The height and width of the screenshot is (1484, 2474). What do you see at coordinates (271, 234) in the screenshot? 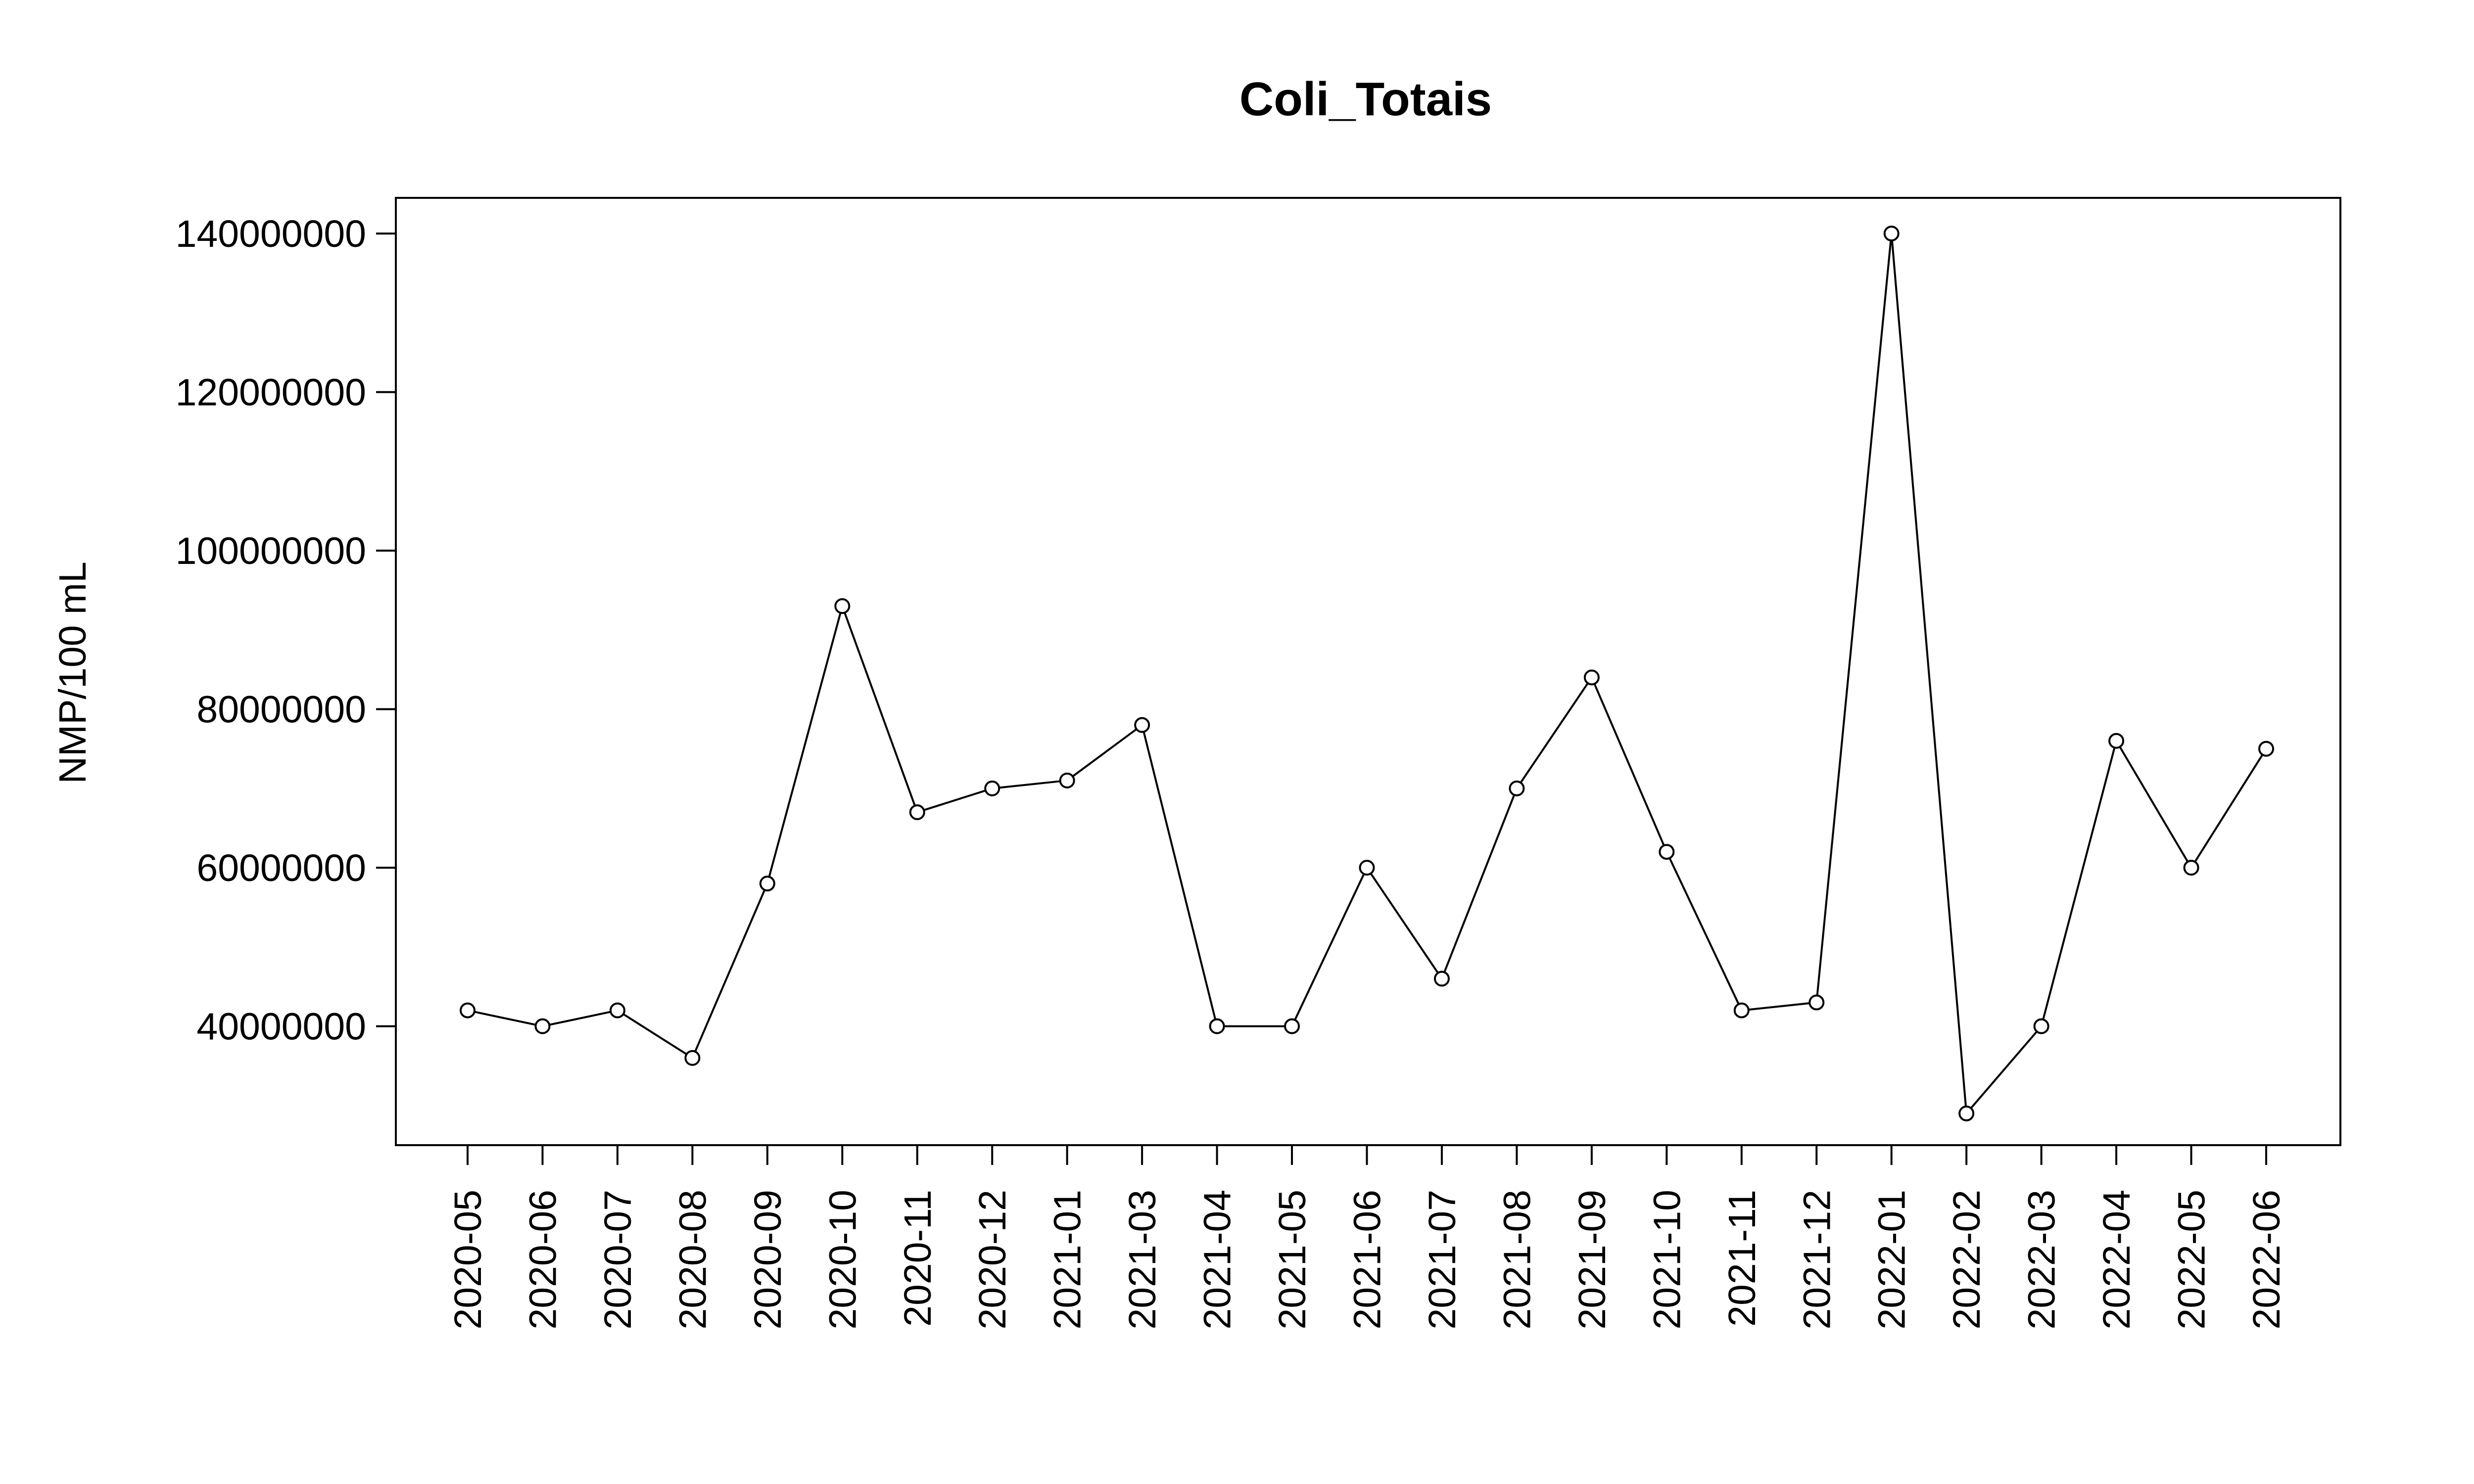
I see `y-tick-label: 140000000` at bounding box center [271, 234].